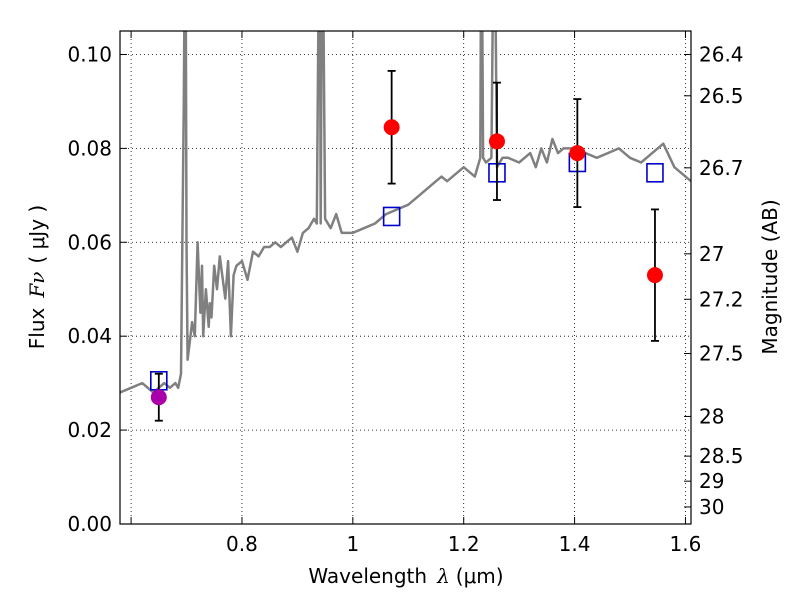 This screenshot has height=600, width=800. Describe the element at coordinates (464, 544) in the screenshot. I see `x-tick-label: 1.2` at that location.